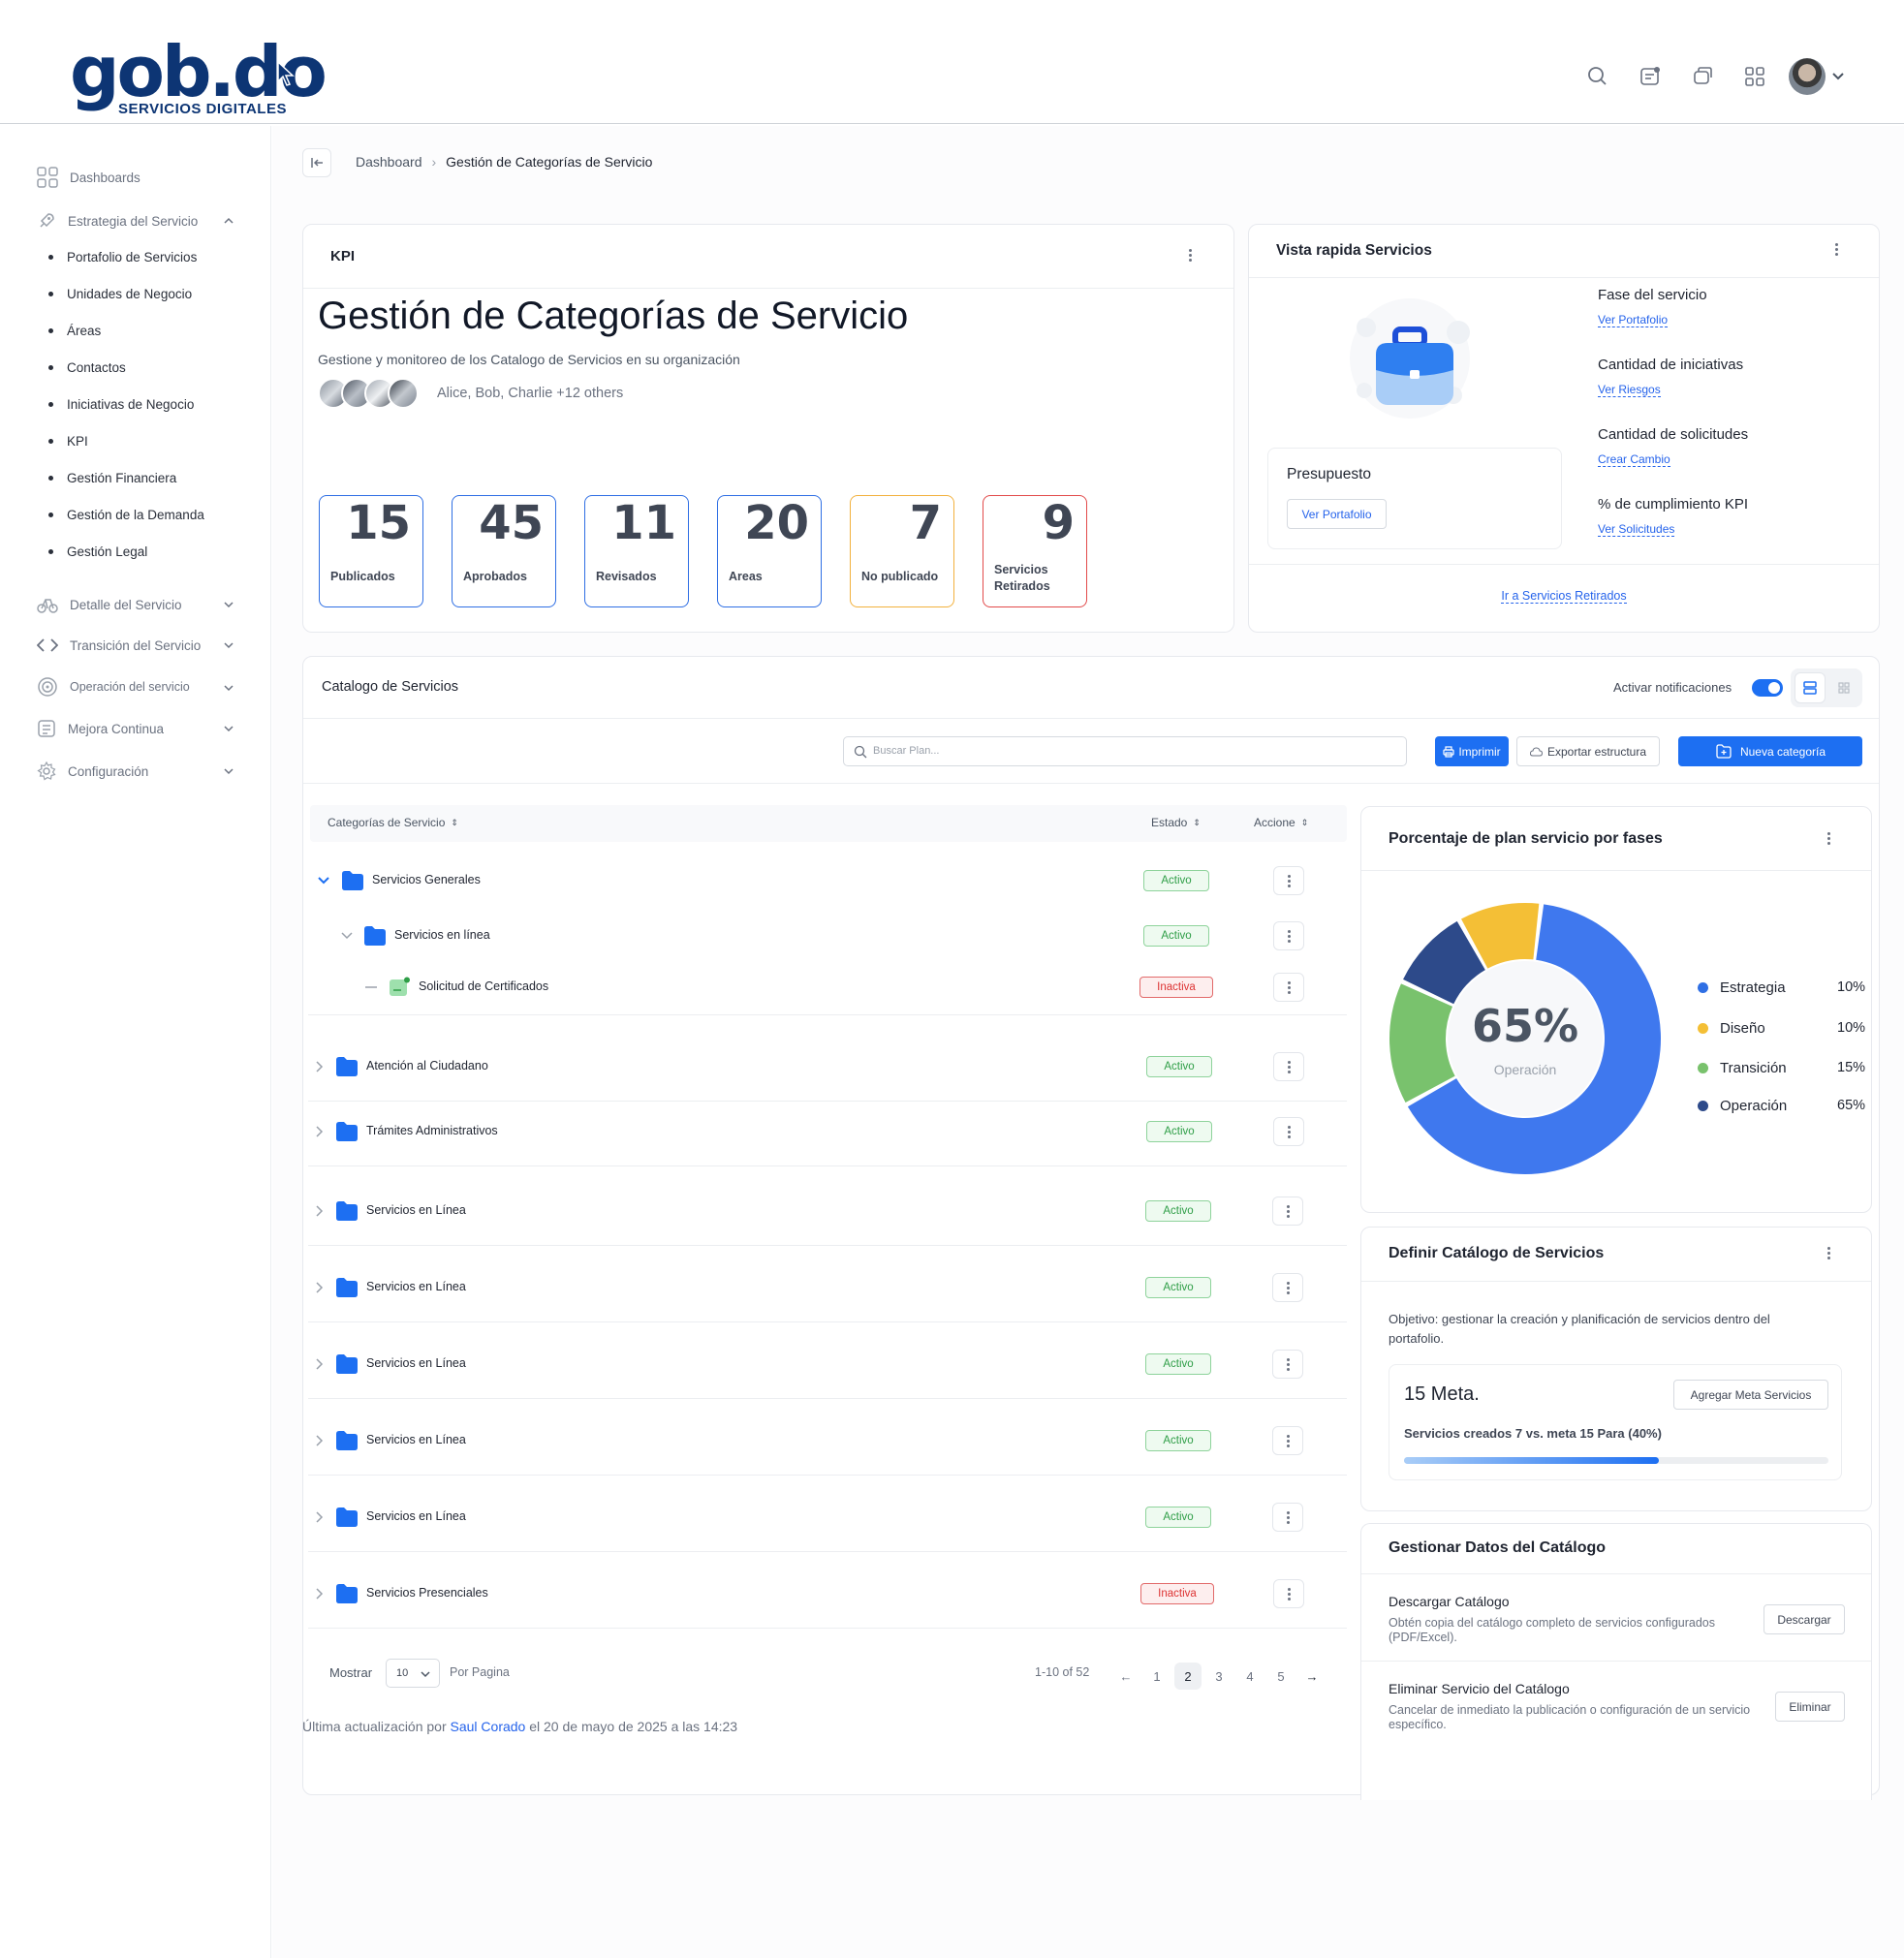 The width and height of the screenshot is (1904, 1958). I want to click on sidebar-item-operacion: Operación del servicio, so click(114, 687).